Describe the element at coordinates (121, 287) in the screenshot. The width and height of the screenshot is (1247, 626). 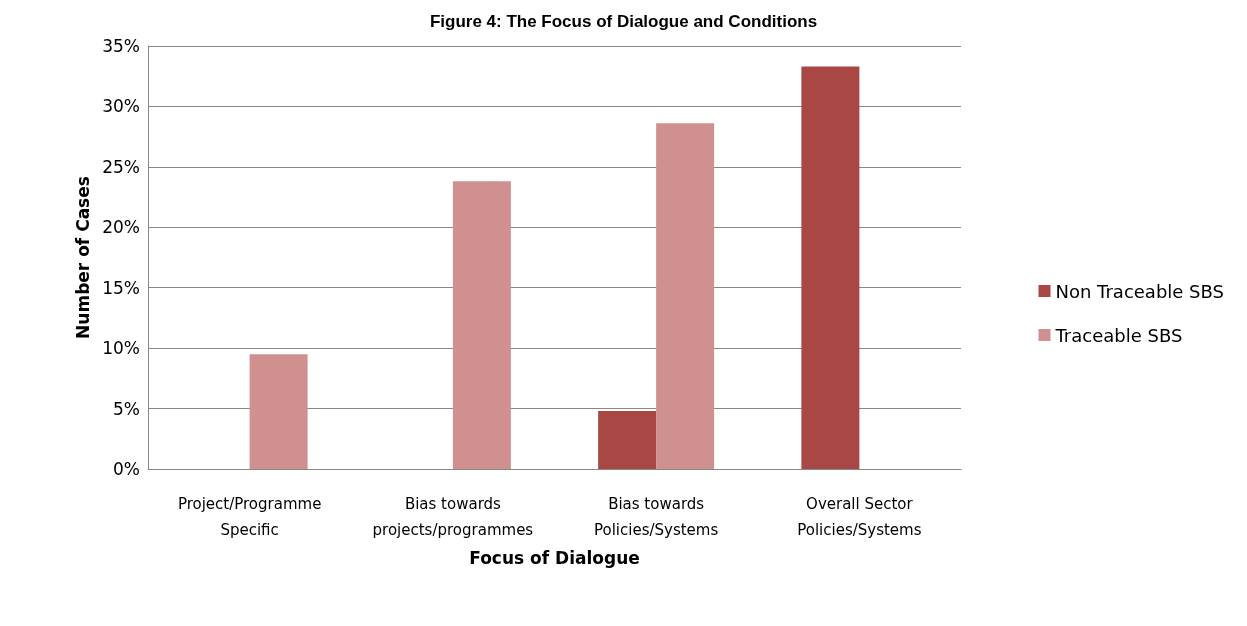
I see `y-tick-label: 15%` at that location.